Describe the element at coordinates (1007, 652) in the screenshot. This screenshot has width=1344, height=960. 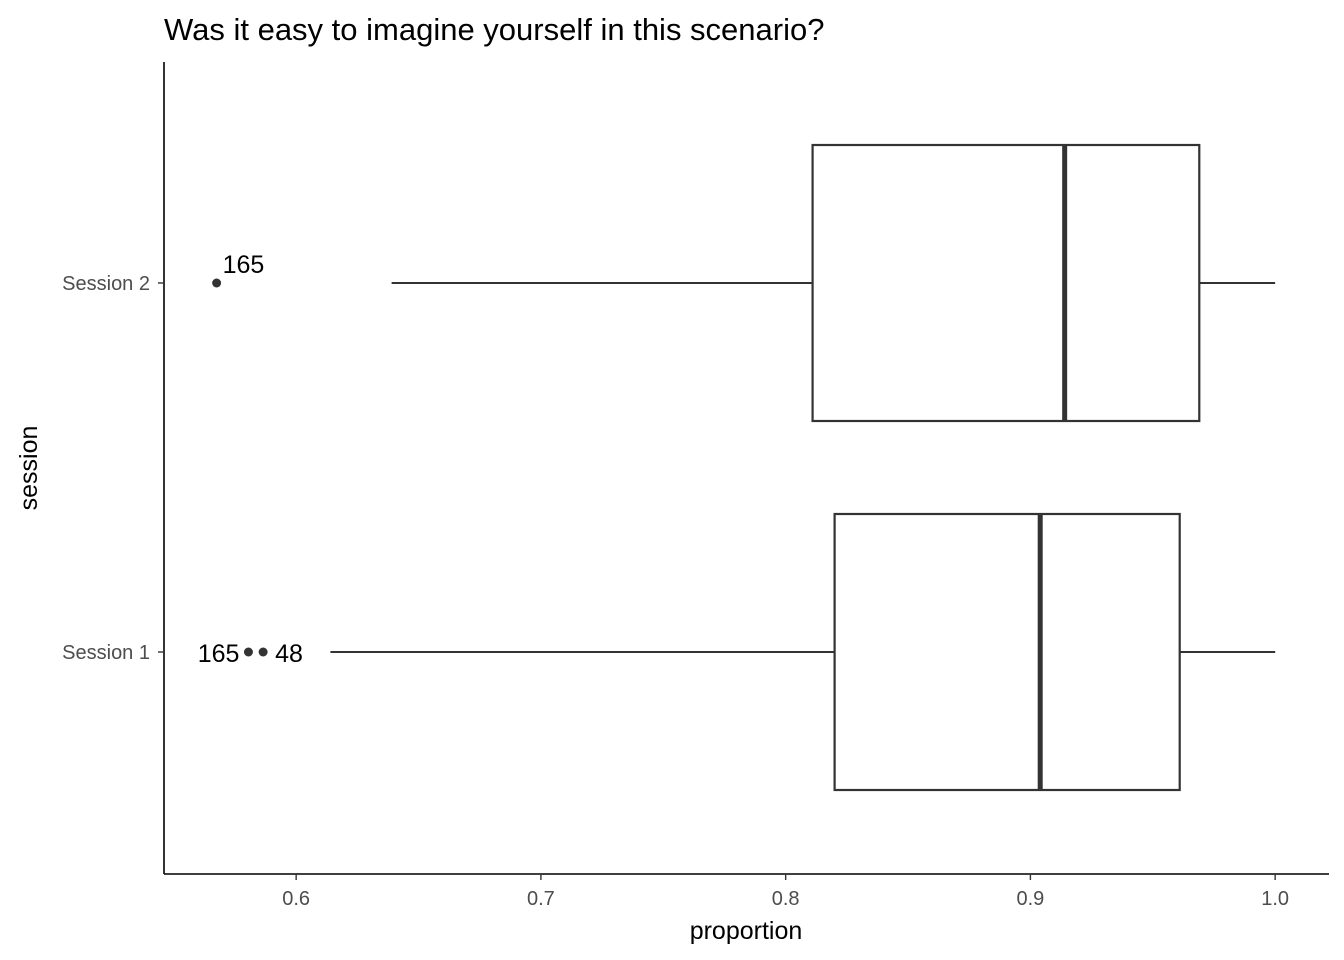
I see `session-1-box` at that location.